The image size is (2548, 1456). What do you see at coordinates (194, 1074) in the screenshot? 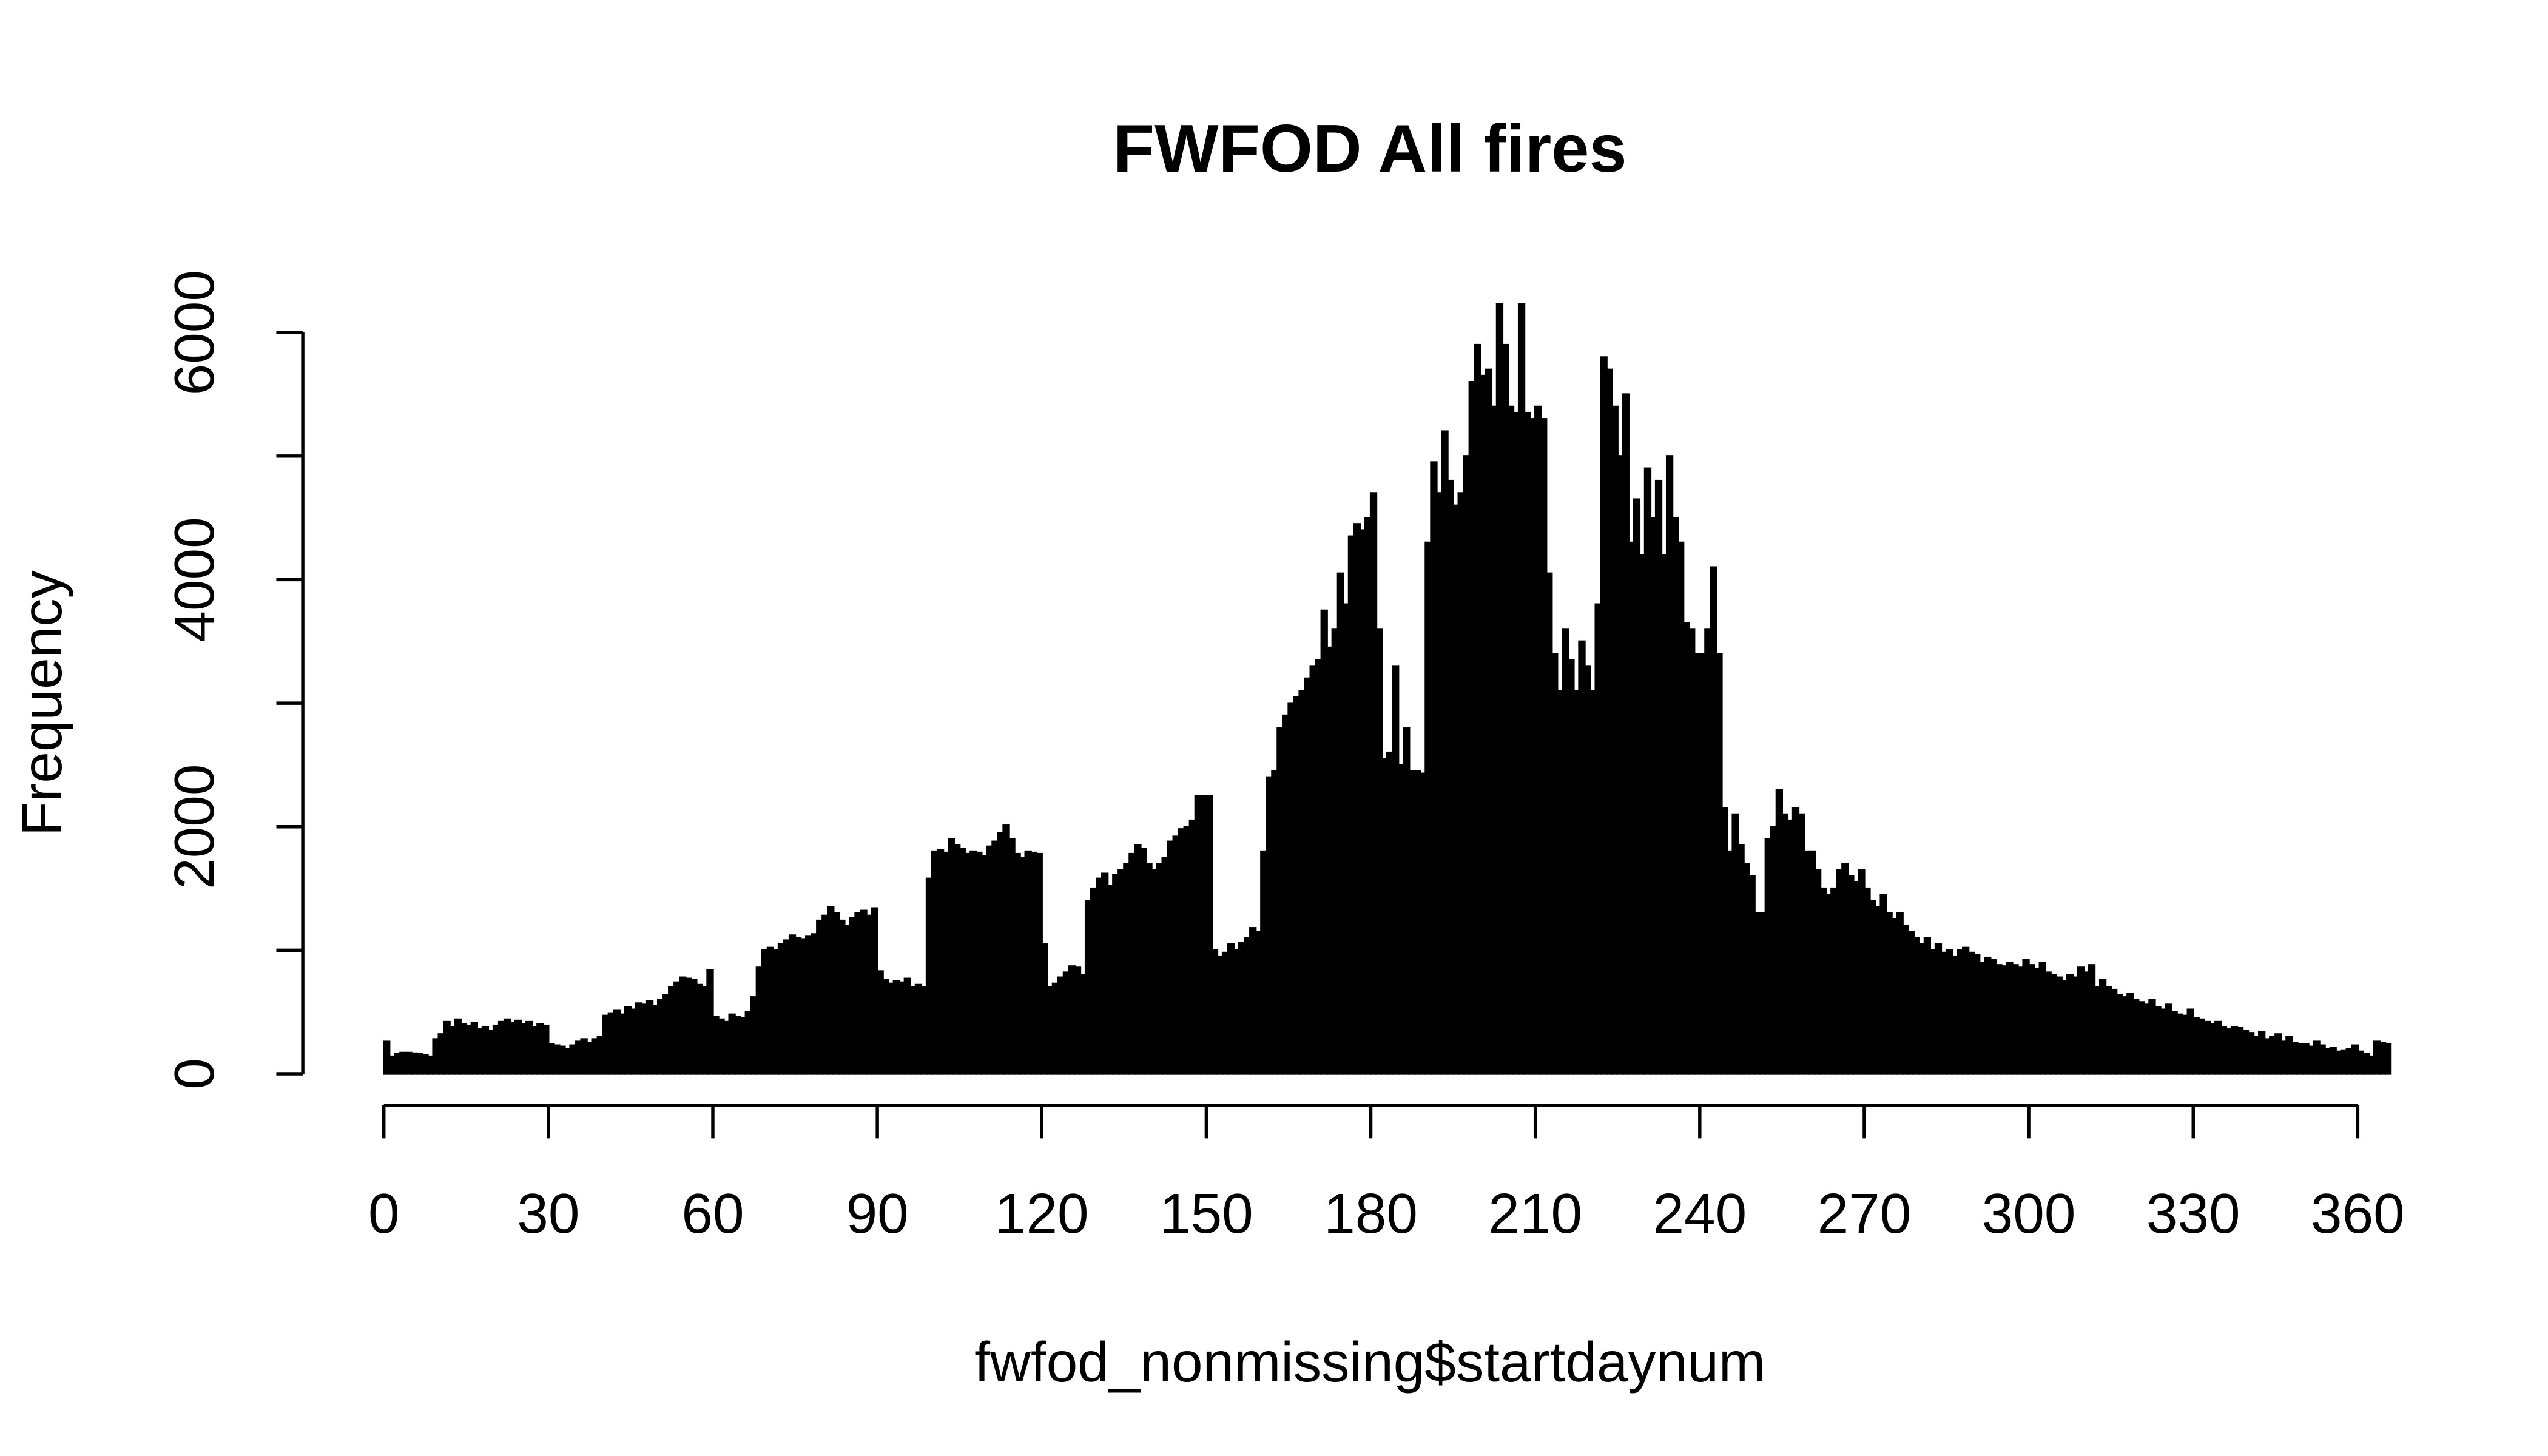
I see `y-tick-label: 0` at bounding box center [194, 1074].